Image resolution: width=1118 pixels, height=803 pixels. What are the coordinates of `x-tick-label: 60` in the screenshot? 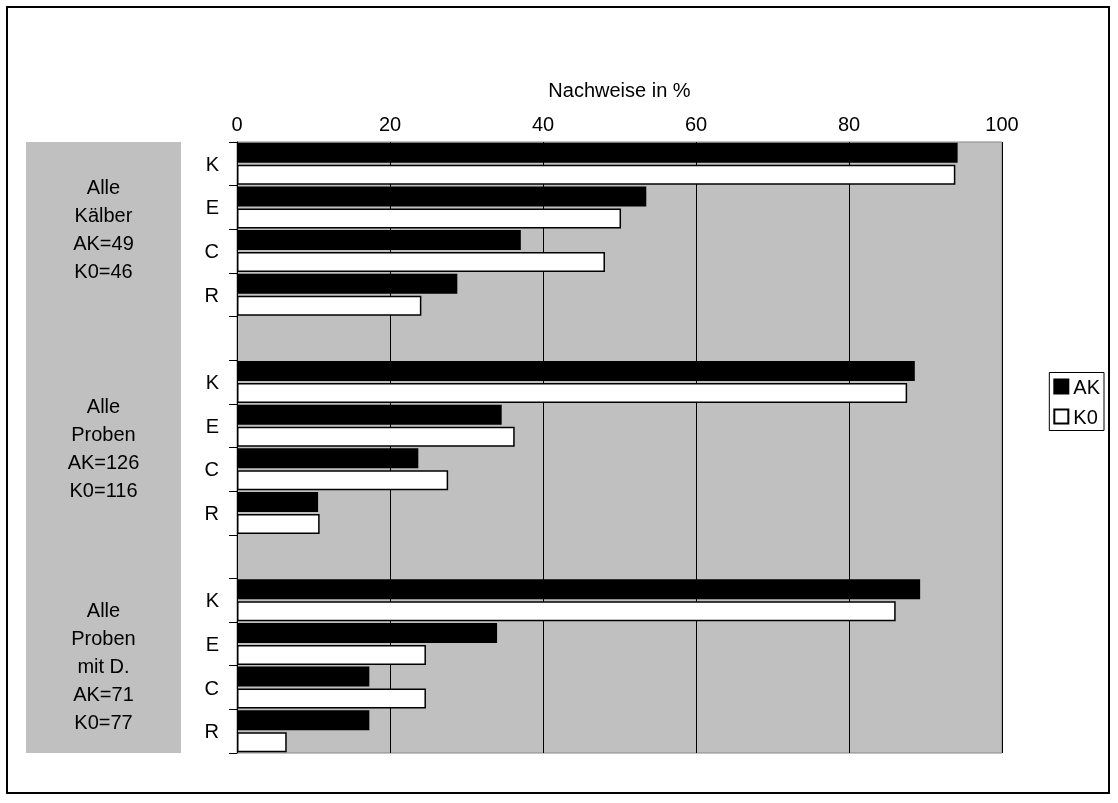 It's located at (696, 124).